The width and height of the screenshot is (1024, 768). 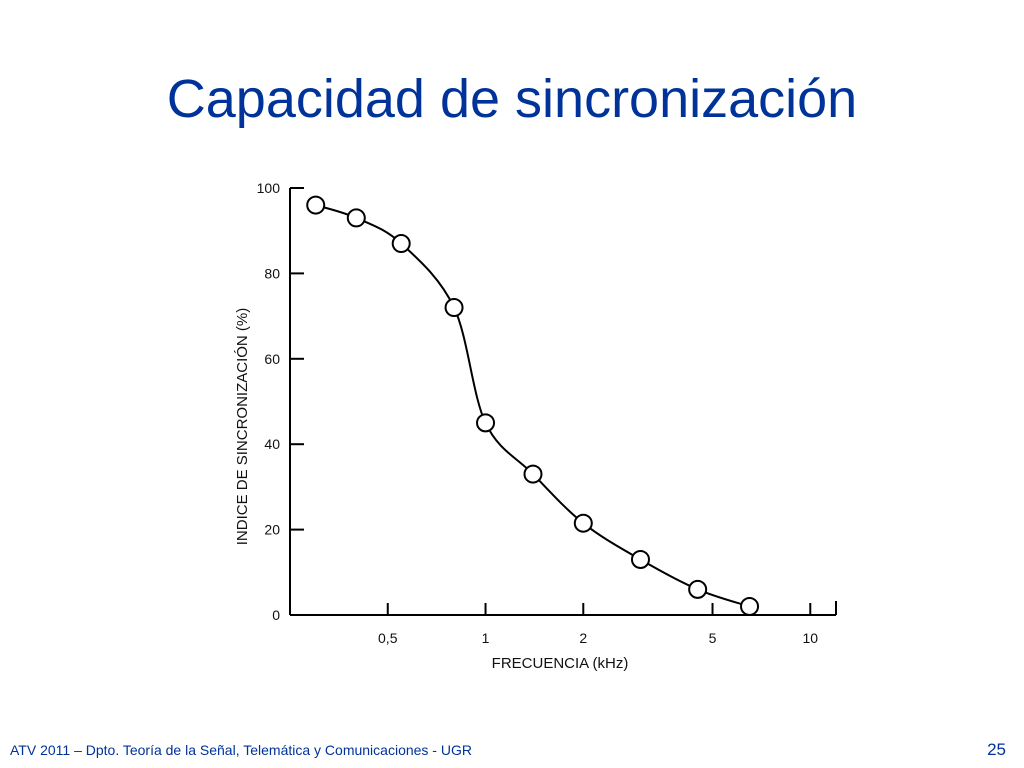 I want to click on x-tick-label: 2, so click(x=583, y=638).